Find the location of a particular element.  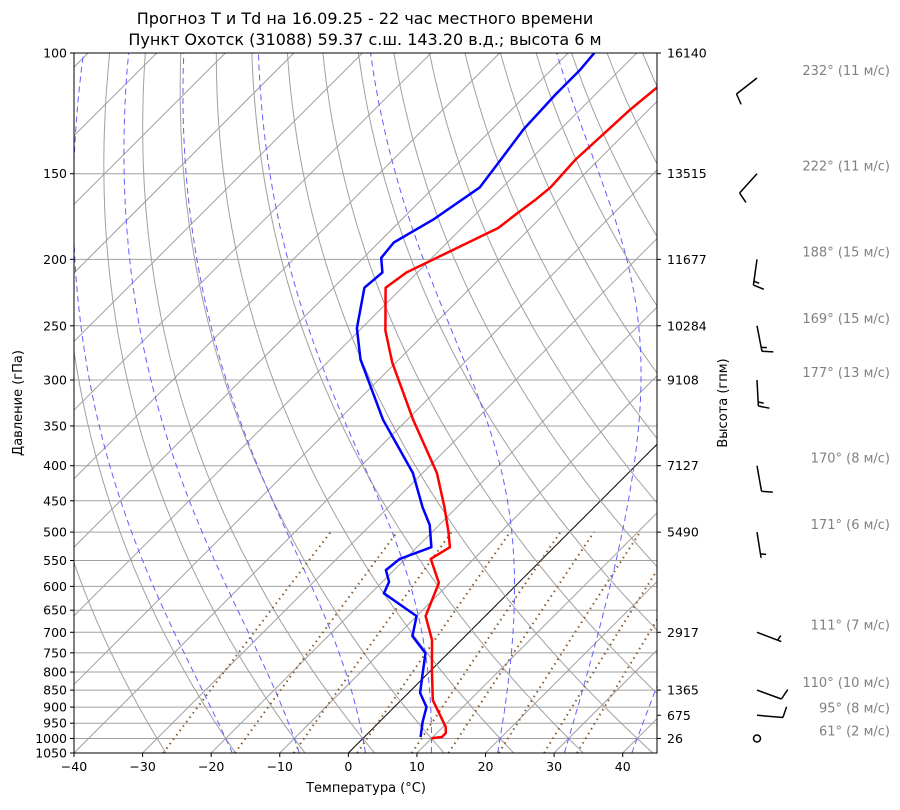

x-tick-label: 20 is located at coordinates (486, 766).